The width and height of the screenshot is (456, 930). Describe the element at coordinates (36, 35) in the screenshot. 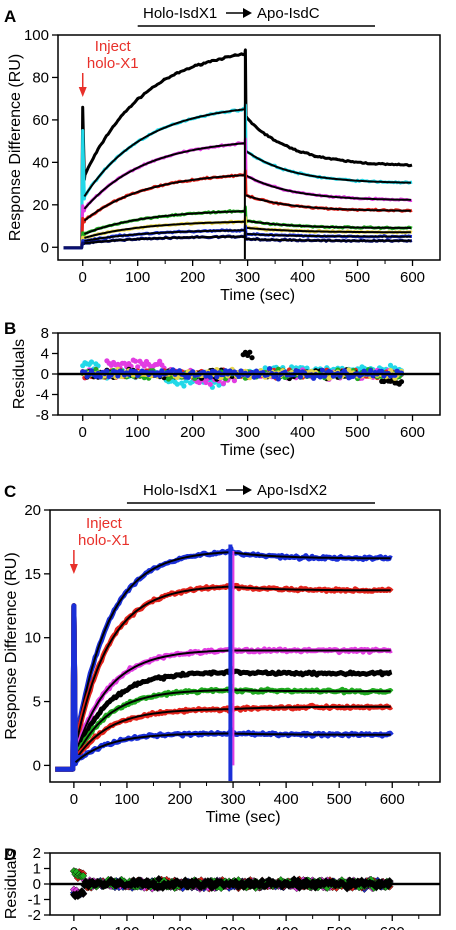

I see `y-tick-label: 100` at that location.